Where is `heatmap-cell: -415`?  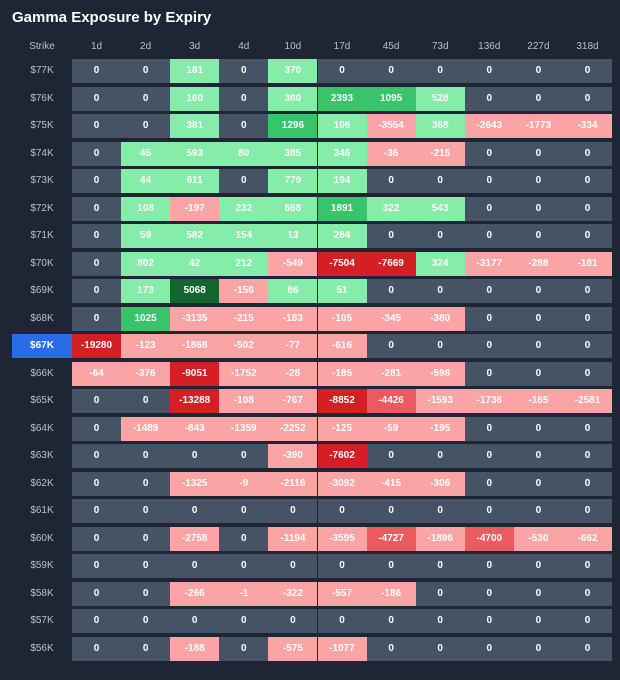
heatmap-cell: -415 is located at coordinates (391, 483).